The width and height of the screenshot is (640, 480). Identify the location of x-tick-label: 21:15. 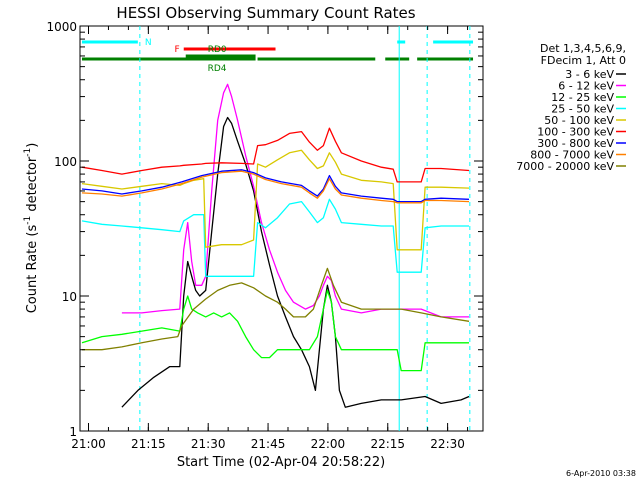
(148, 444).